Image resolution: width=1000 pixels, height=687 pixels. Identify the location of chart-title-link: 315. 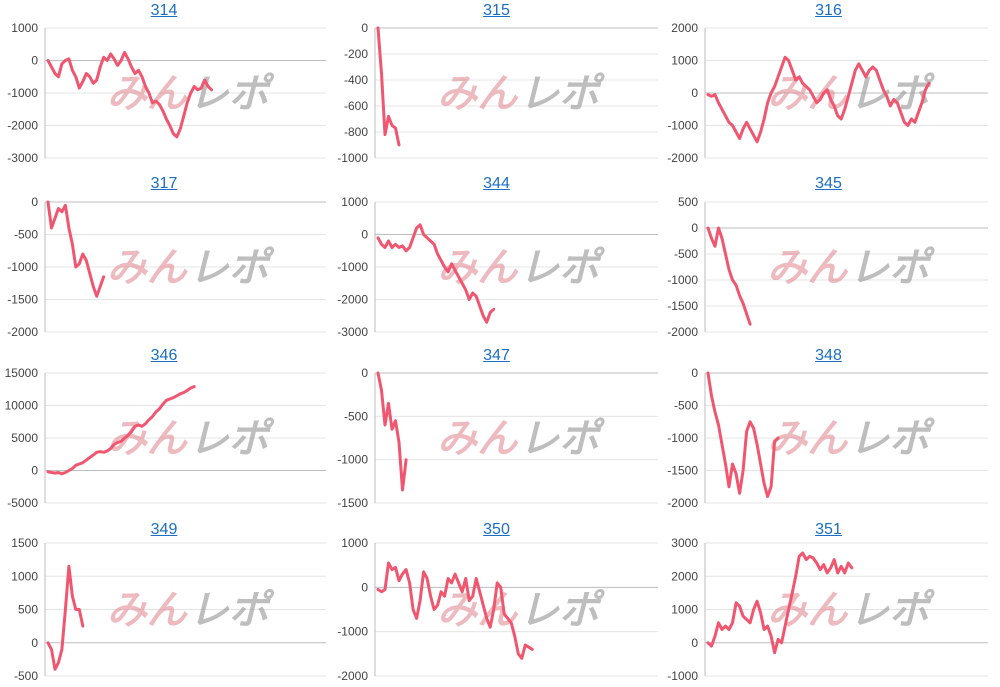
(496, 10).